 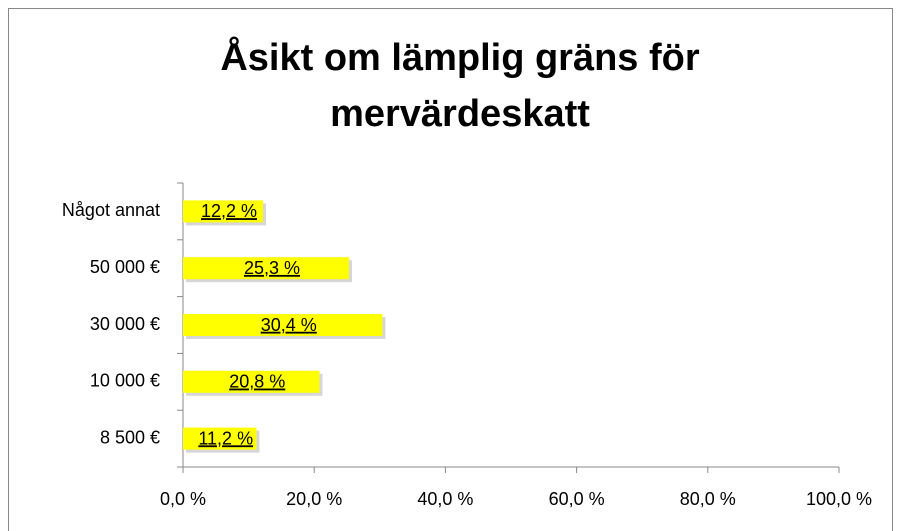 I want to click on value-label: 11,2 %, so click(x=225, y=438).